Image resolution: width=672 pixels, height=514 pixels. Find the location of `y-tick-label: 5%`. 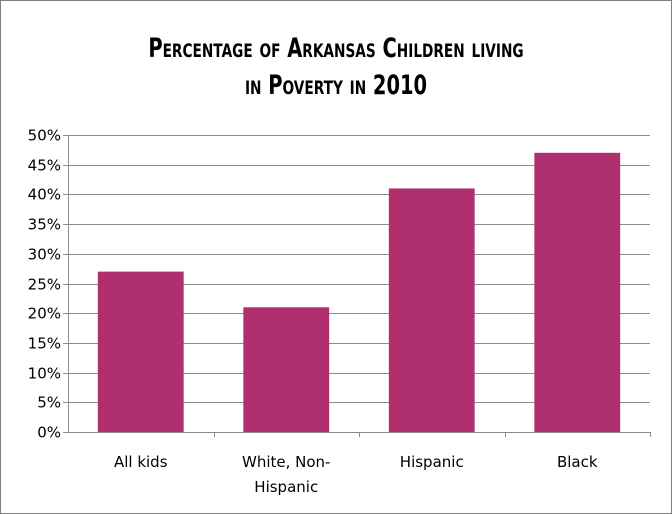

y-tick-label: 5% is located at coordinates (49, 403).